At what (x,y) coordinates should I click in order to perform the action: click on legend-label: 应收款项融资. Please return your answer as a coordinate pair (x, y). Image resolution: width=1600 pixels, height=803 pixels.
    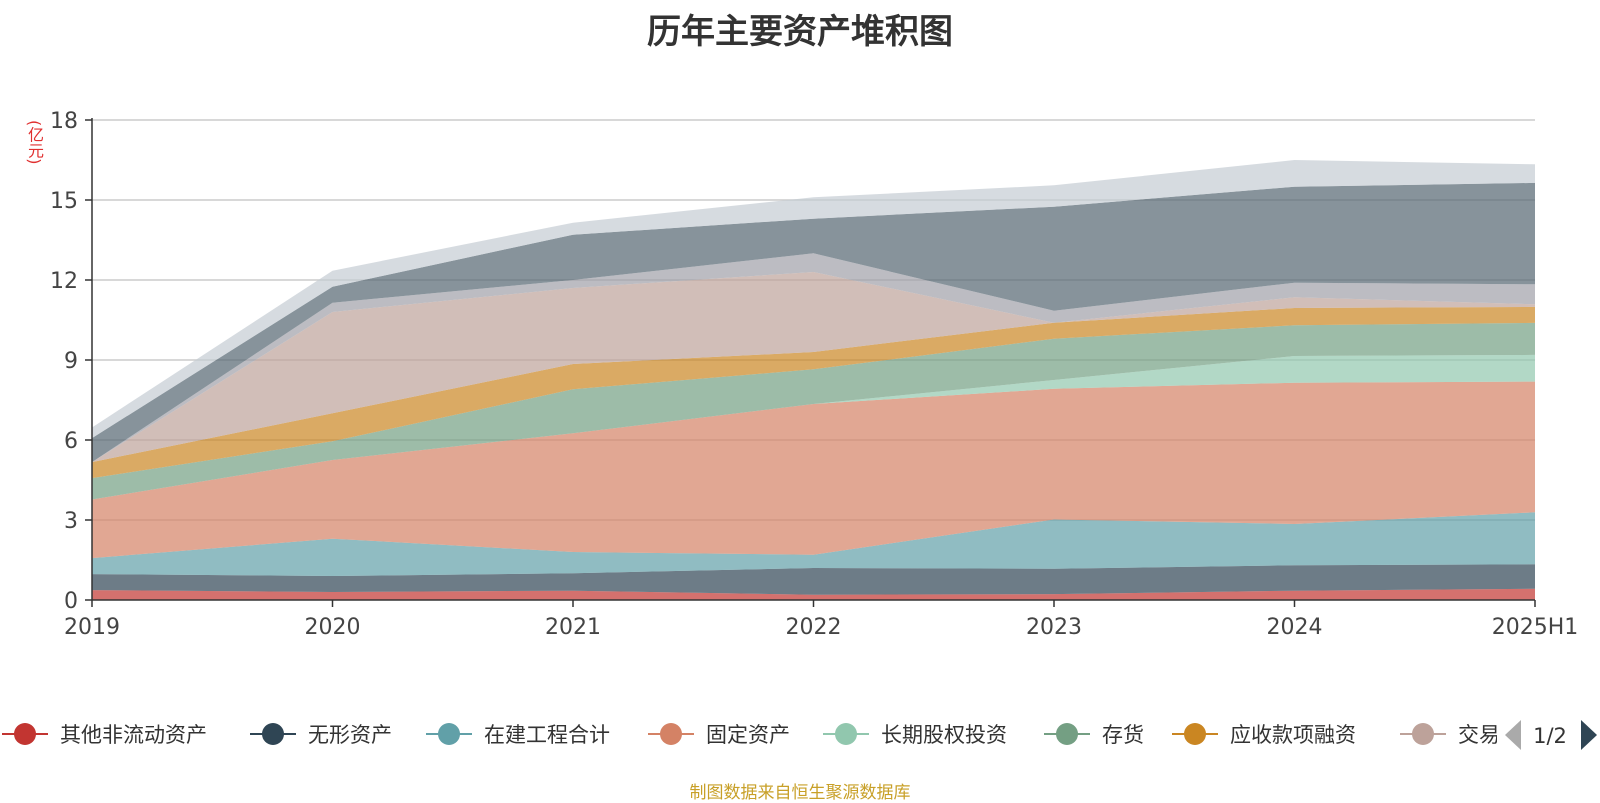
    Looking at the image, I should click on (1293, 735).